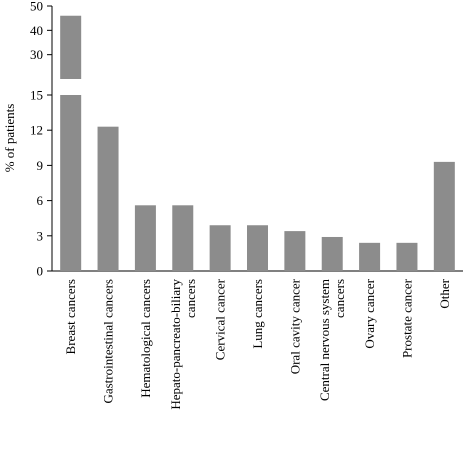 This screenshot has width=467, height=450. I want to click on x-category-label-line: Oral cavity cancer, so click(294, 326).